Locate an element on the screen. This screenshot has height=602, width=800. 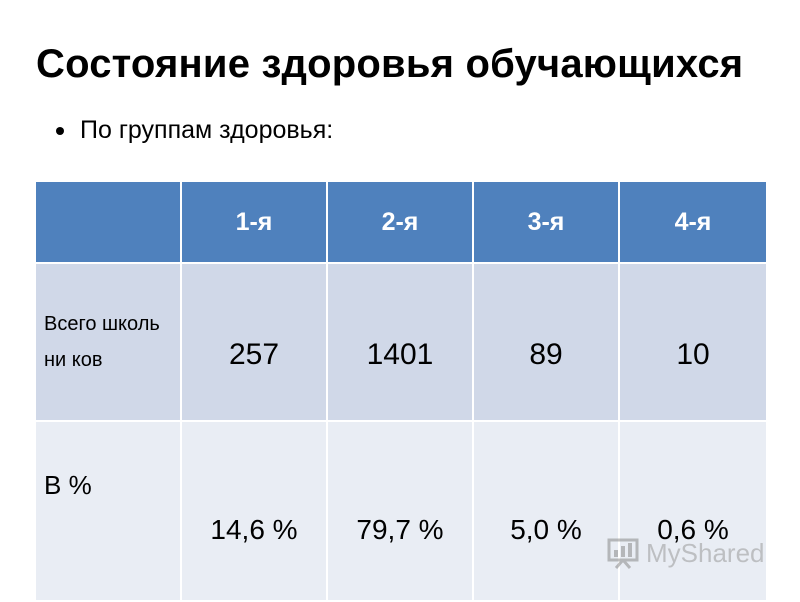
header-cell-group-1: 1-я is located at coordinates (254, 222).